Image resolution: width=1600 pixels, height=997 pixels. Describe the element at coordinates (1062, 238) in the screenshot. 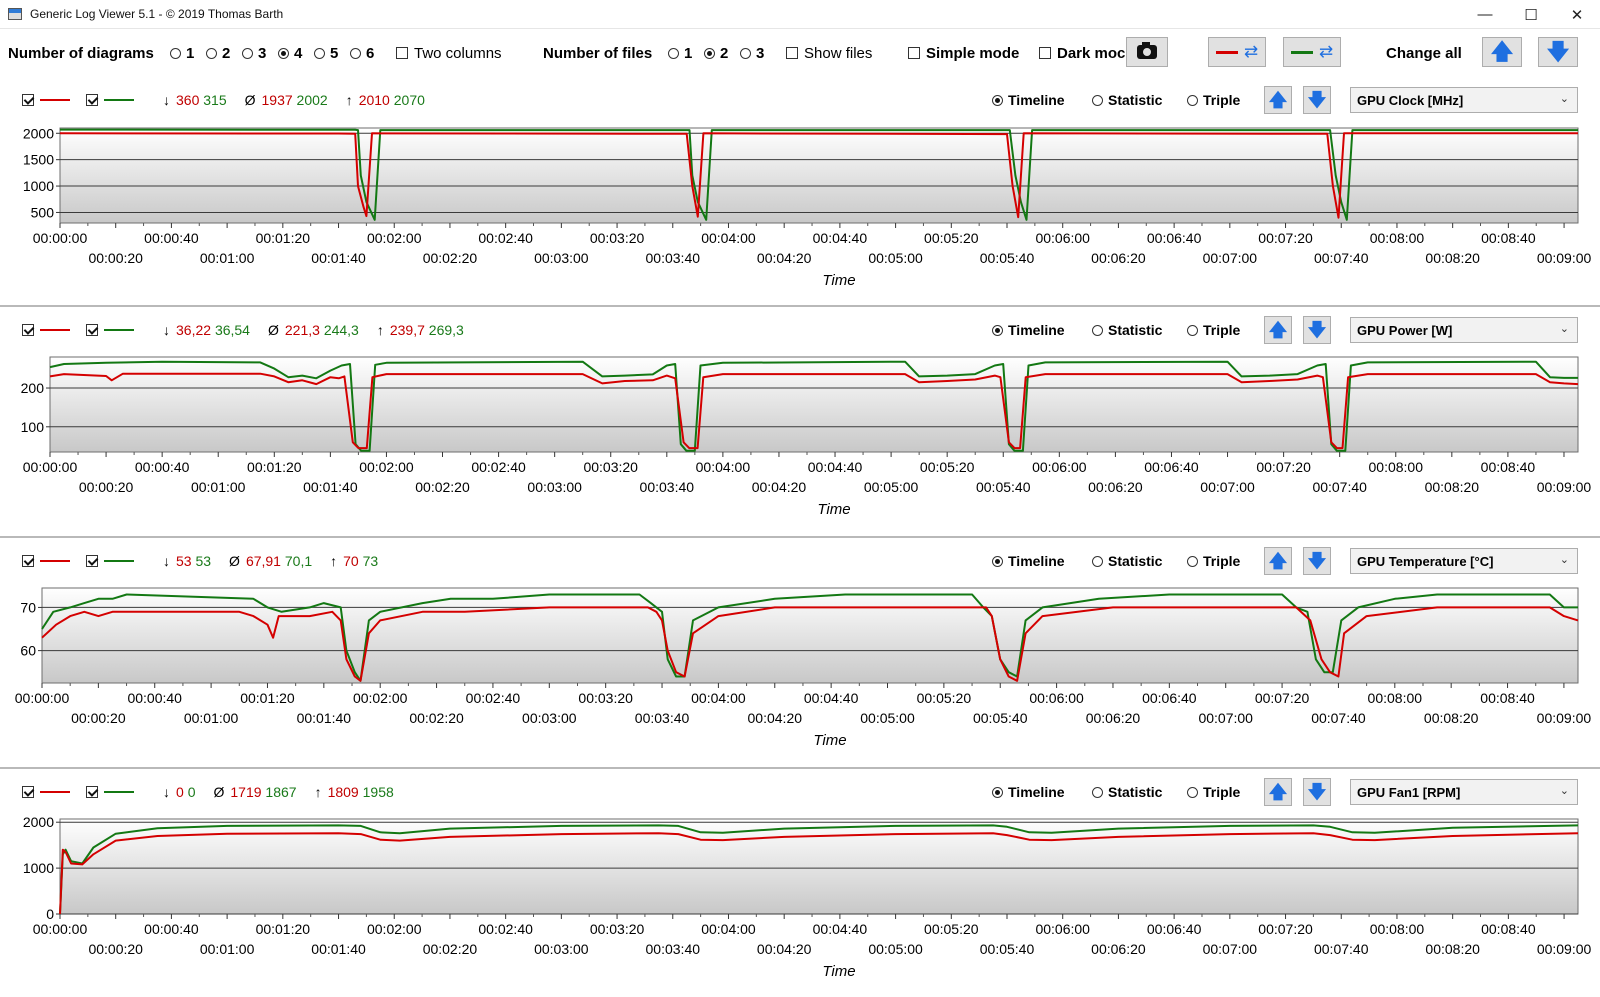

I see `x-tick-label: 00:06:00` at that location.